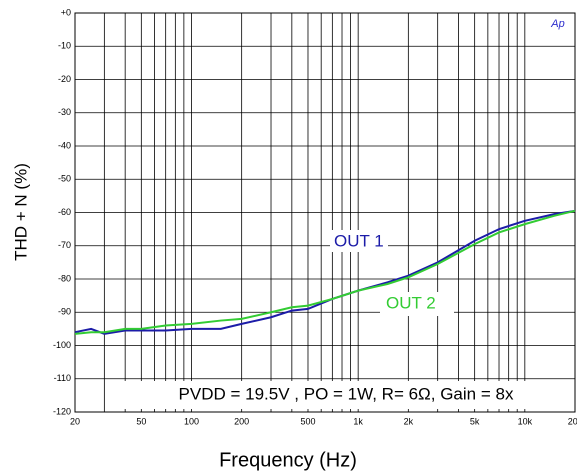 The width and height of the screenshot is (577, 475). What do you see at coordinates (62, 345) in the screenshot?
I see `y-tick-label: -100` at bounding box center [62, 345].